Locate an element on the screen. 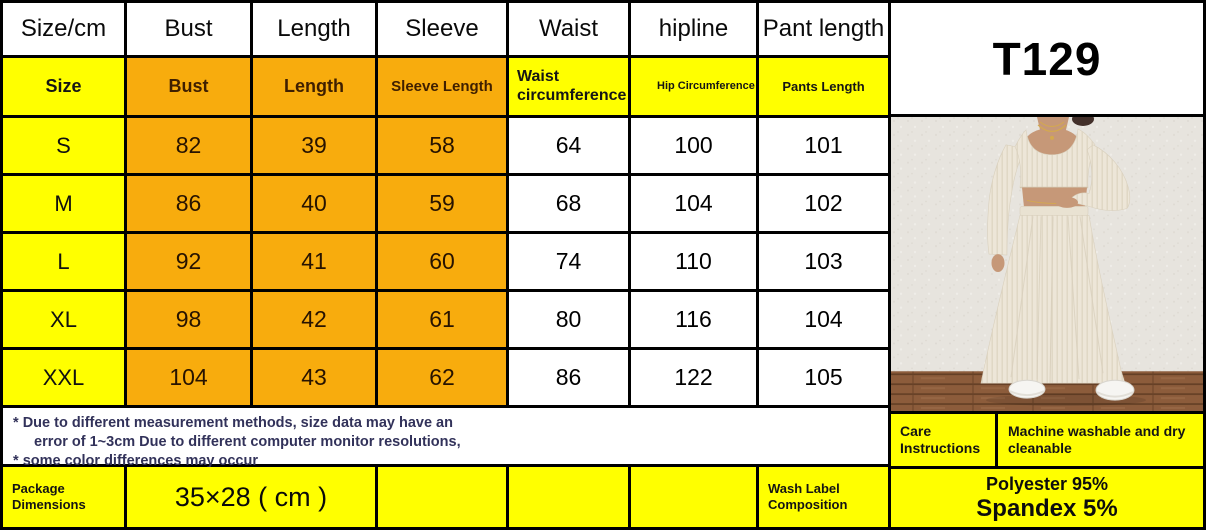 This screenshot has width=1206, height=530. bust-value: 104 is located at coordinates (188, 377).